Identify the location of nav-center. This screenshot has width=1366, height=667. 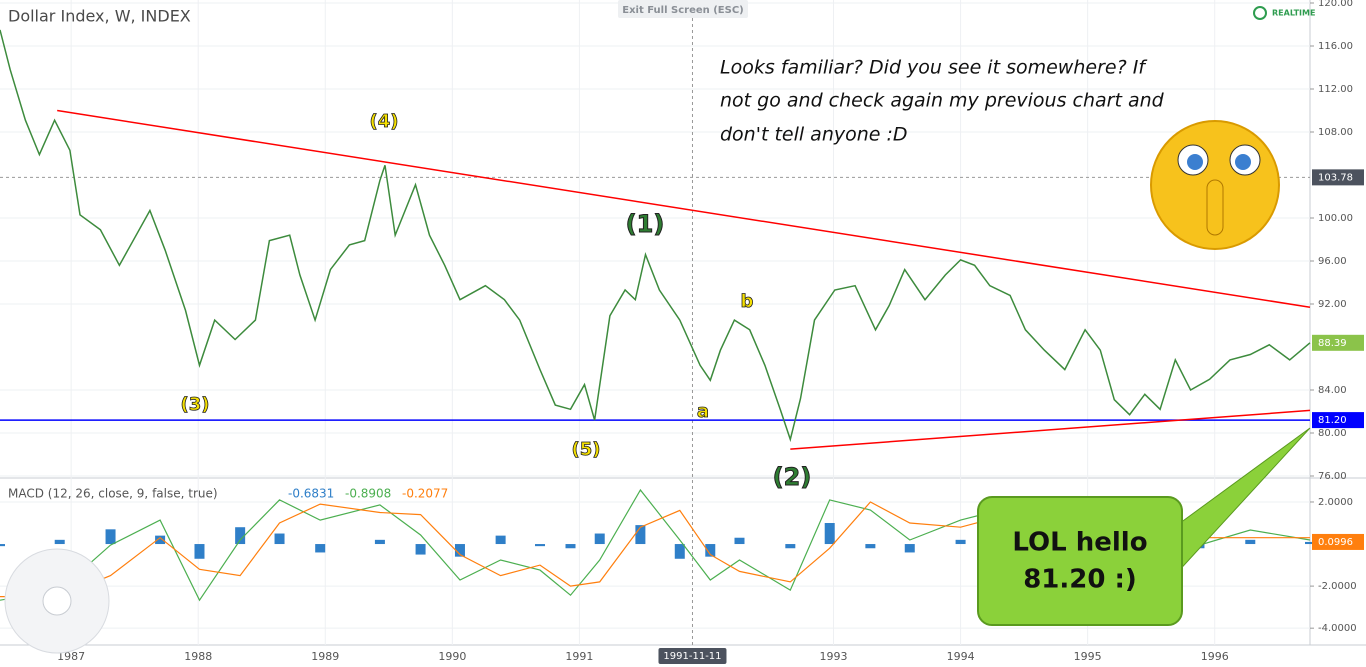
(57, 601).